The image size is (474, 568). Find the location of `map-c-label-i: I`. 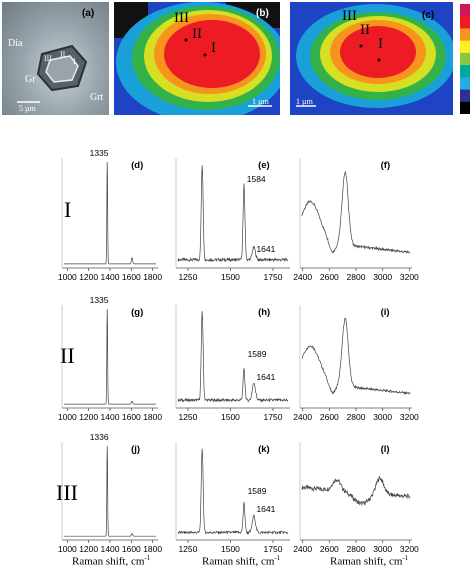

map-c-label-i: I is located at coordinates (380, 44).